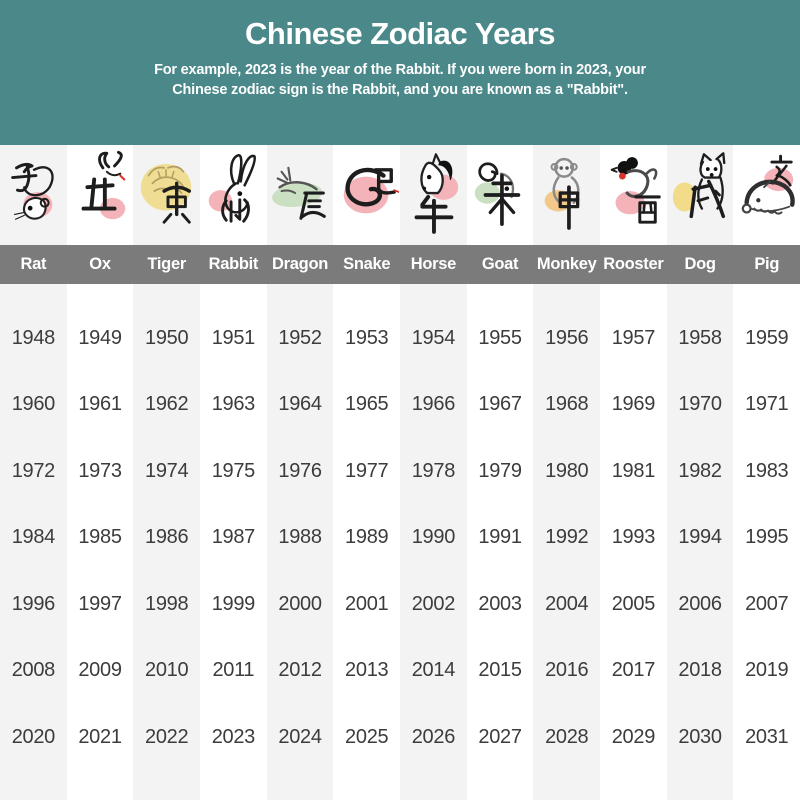 The image size is (800, 800). I want to click on horse-zodiac-art, so click(436, 193).